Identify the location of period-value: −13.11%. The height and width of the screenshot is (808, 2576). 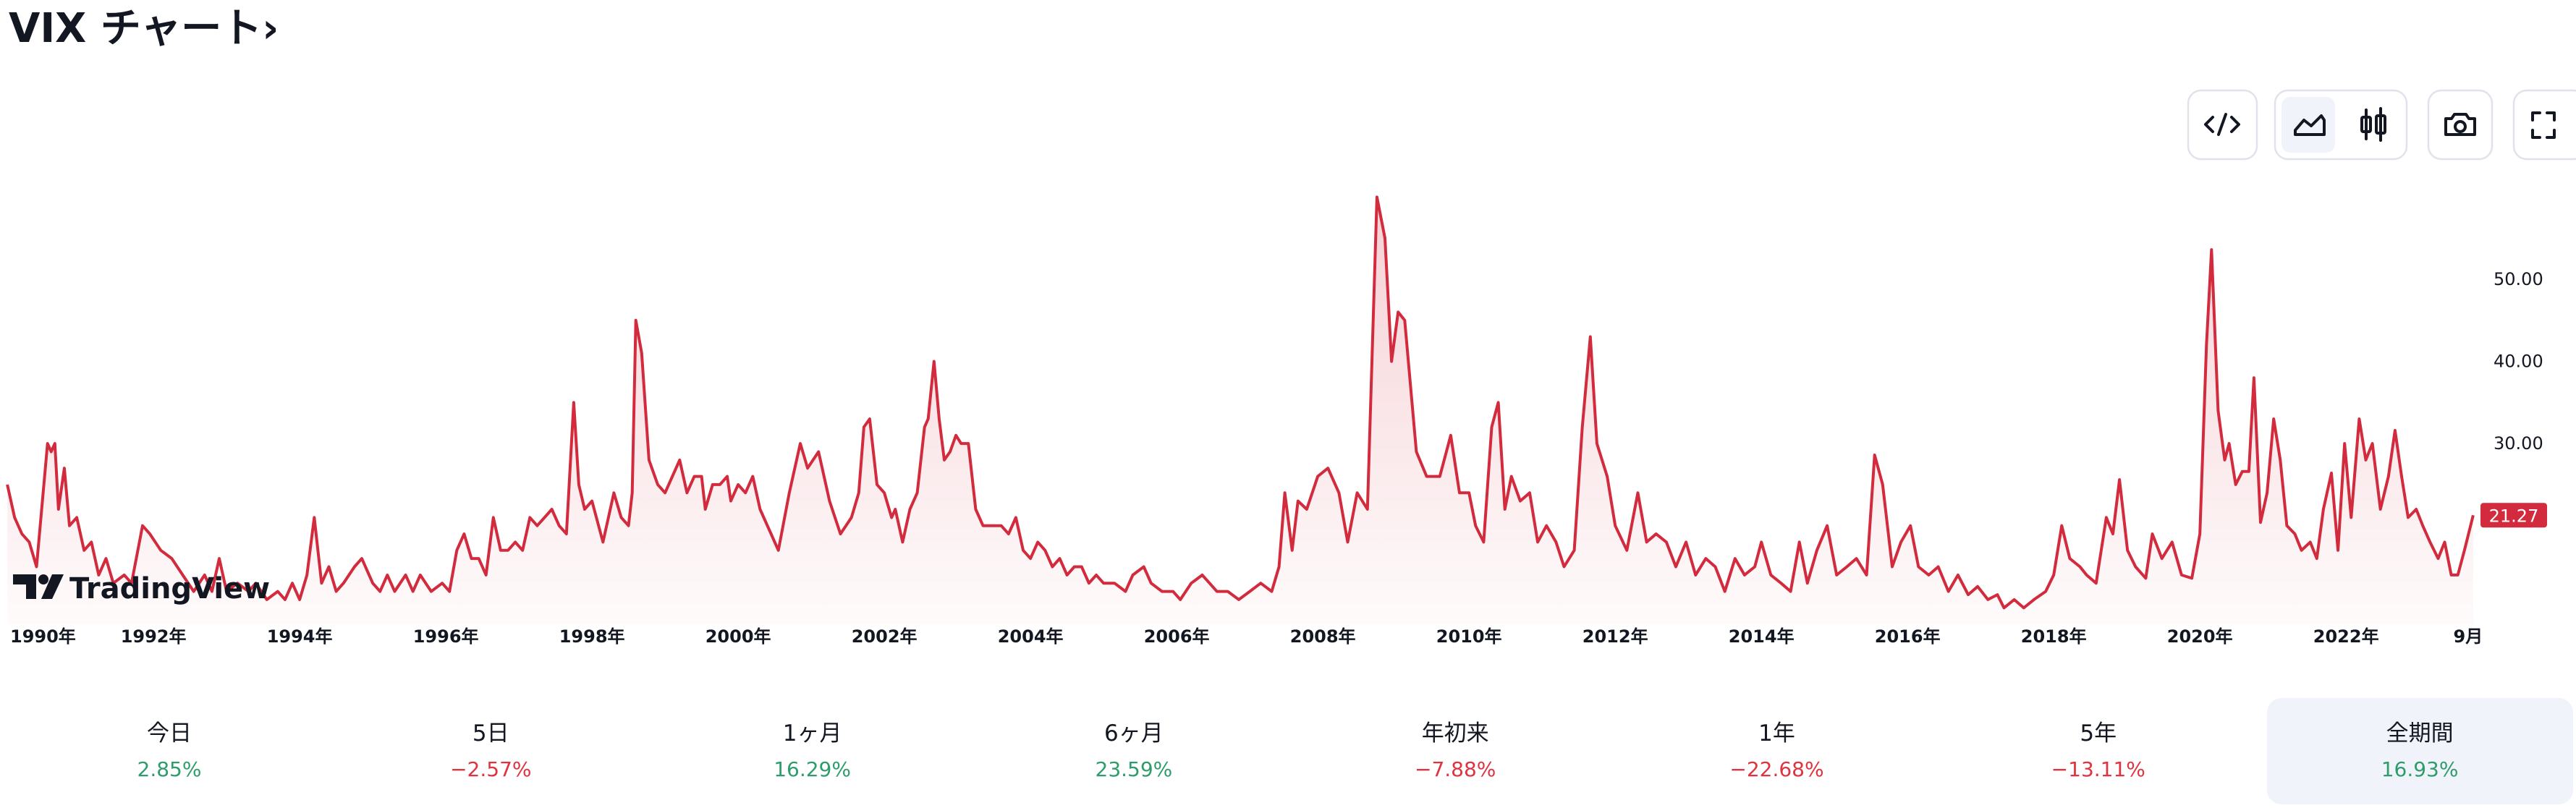
(2098, 769).